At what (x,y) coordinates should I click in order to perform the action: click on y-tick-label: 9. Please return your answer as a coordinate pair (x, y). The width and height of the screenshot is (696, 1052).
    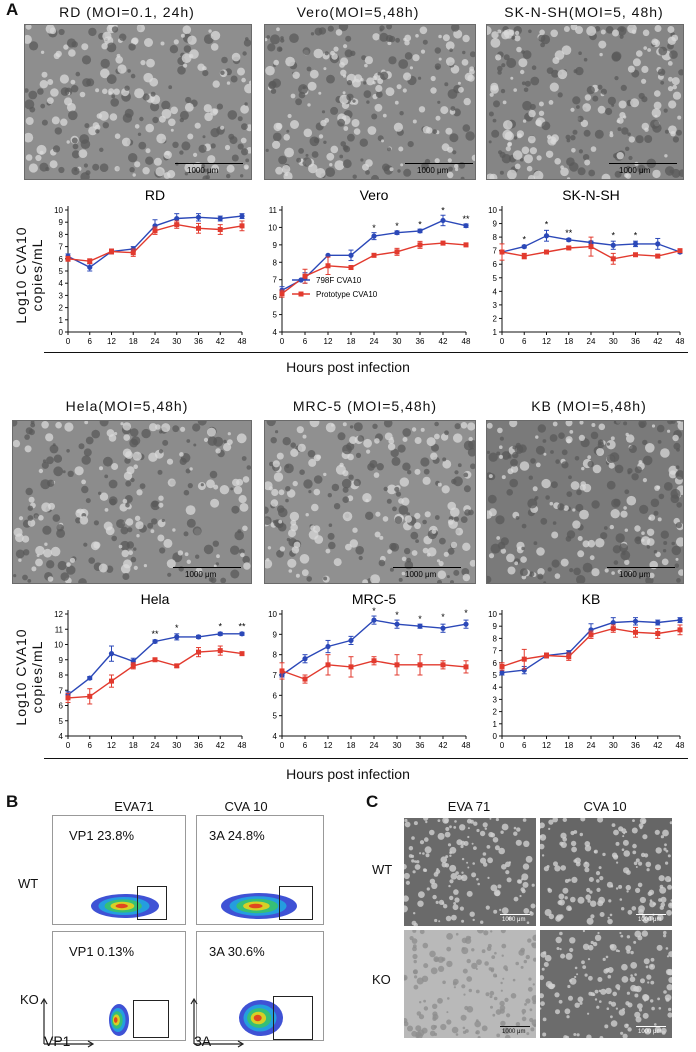
    Looking at the image, I should click on (275, 634).